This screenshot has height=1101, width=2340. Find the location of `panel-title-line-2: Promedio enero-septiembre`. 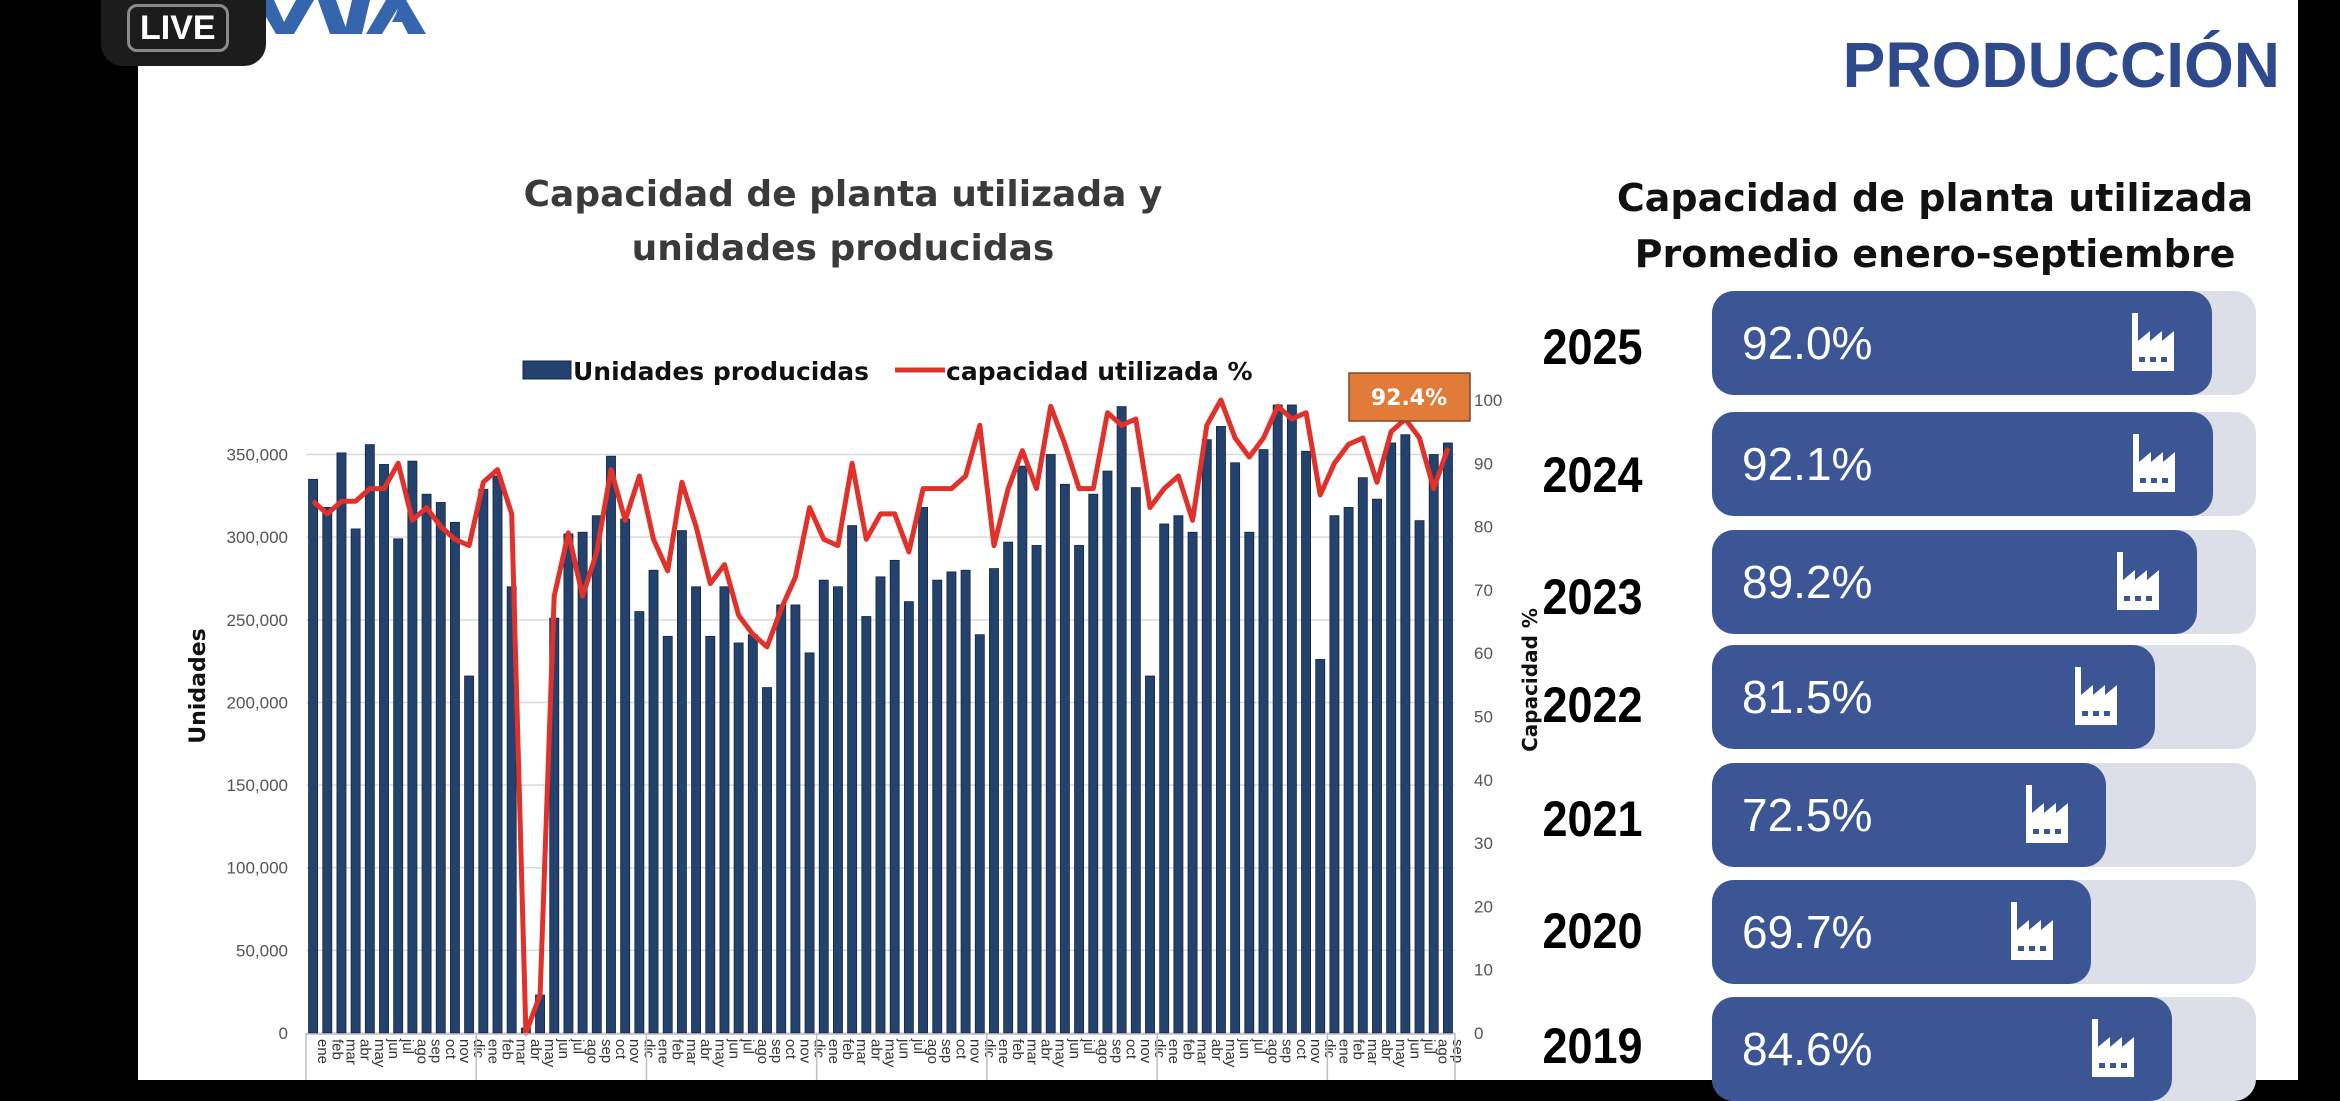

panel-title-line-2: Promedio enero-septiembre is located at coordinates (1935, 254).